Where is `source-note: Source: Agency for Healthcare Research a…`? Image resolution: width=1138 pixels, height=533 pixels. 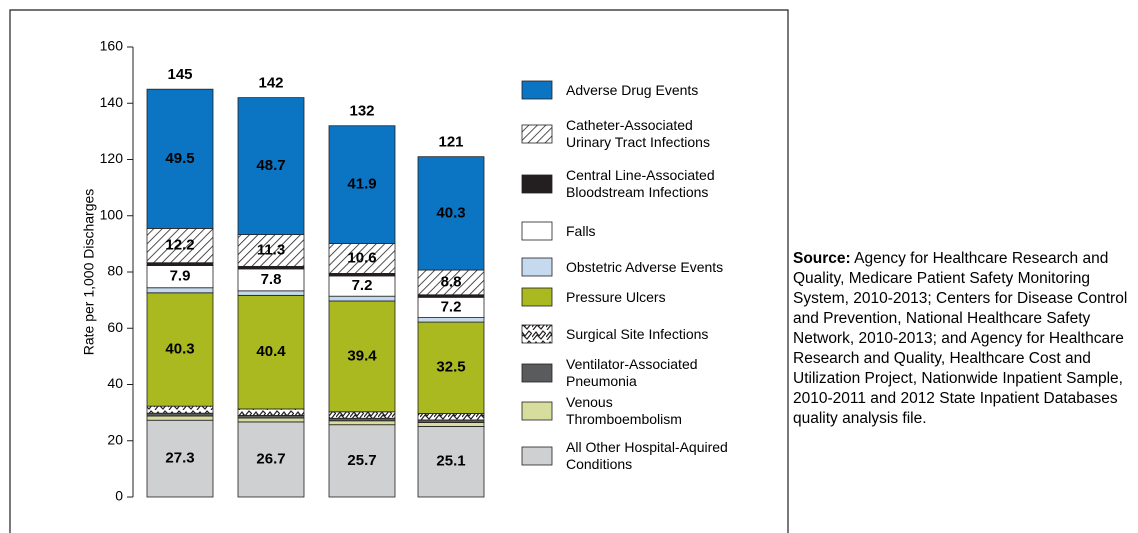
source-note: Source: Agency for Healthcare Research a… is located at coordinates (965, 339).